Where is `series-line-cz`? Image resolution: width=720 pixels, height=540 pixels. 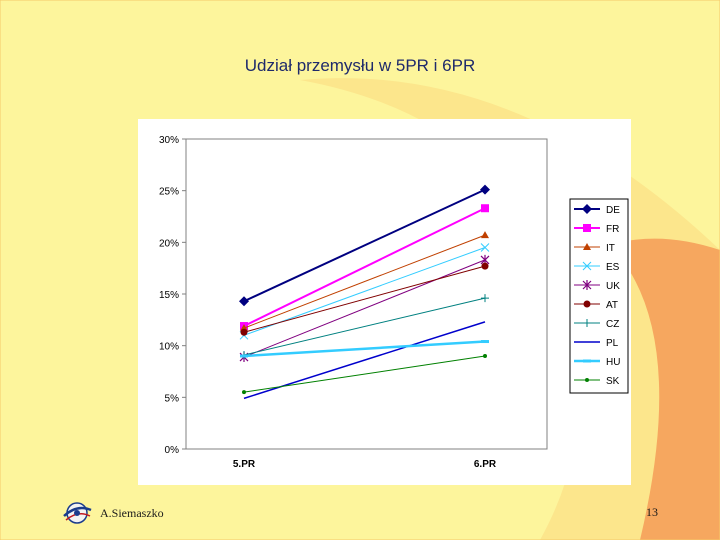 series-line-cz is located at coordinates (364, 326).